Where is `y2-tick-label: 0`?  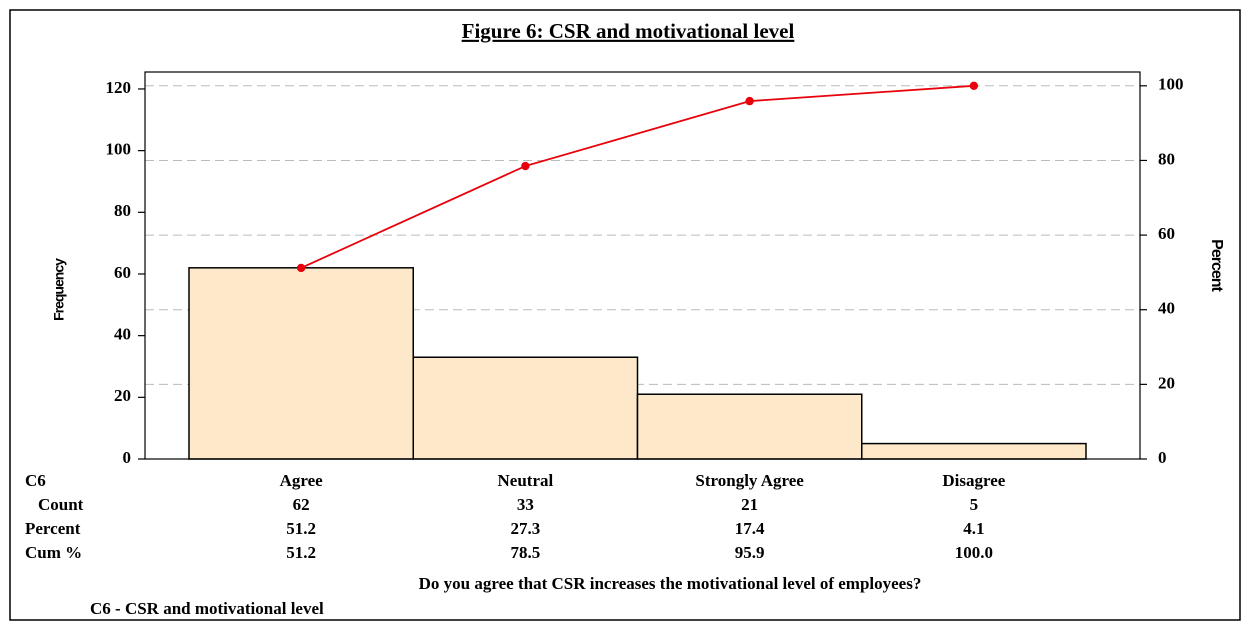 y2-tick-label: 0 is located at coordinates (1162, 457).